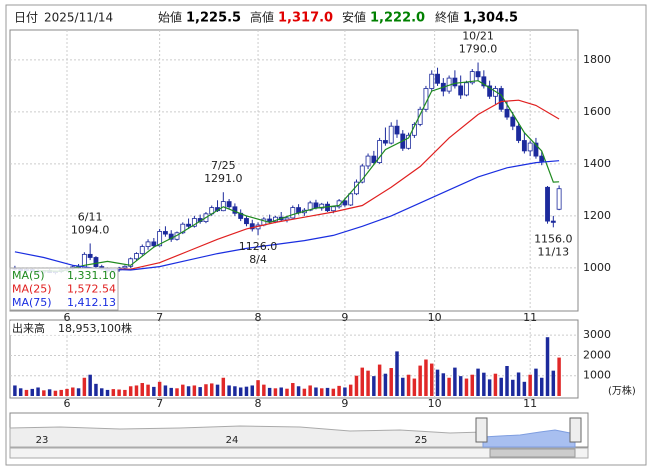 This screenshot has width=653, height=470. Describe the element at coordinates (91, 302) in the screenshot. I see `legend-value: 1,412.13` at that location.